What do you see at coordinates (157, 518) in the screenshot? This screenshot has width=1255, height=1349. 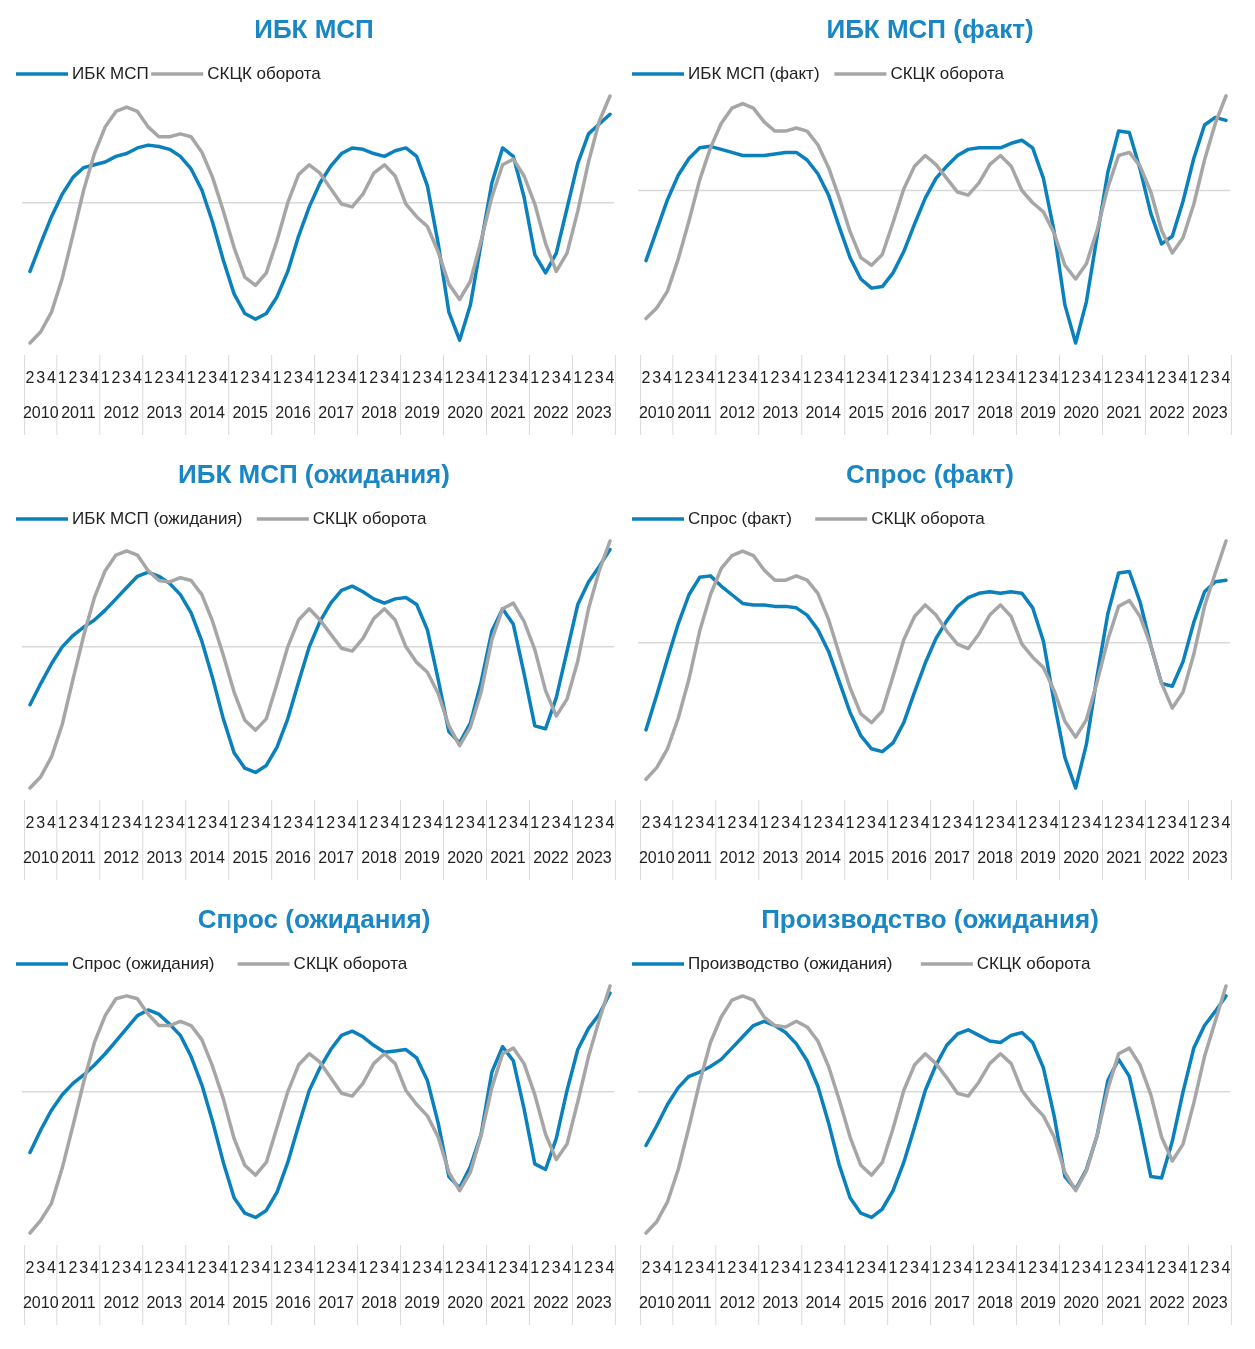 I see `legend-label: ИБК МСП (ожидания)` at bounding box center [157, 518].